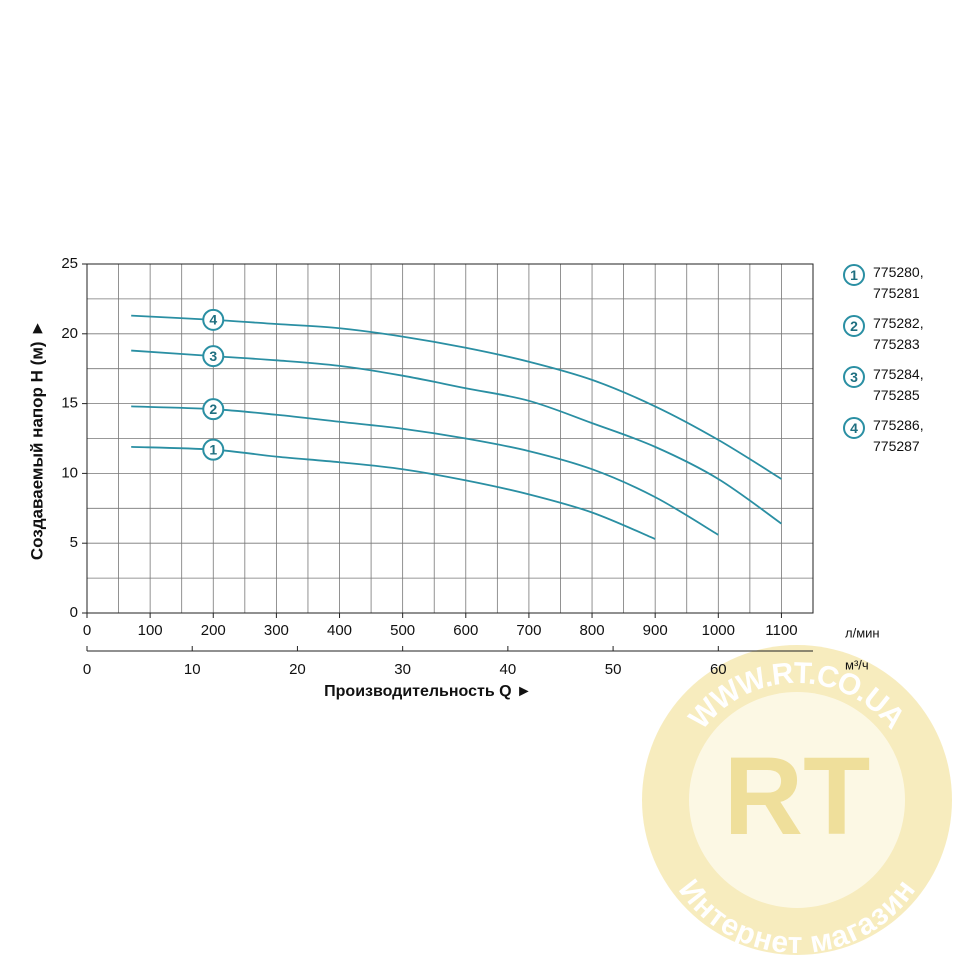 The height and width of the screenshot is (960, 960). I want to click on legend-label: 775282, 775283, so click(898, 333).